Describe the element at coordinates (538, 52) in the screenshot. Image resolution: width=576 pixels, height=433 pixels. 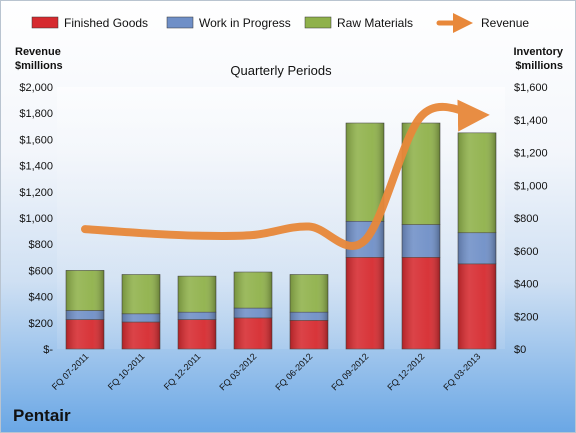
I see `right-axis-title-line-1: Inventory` at that location.